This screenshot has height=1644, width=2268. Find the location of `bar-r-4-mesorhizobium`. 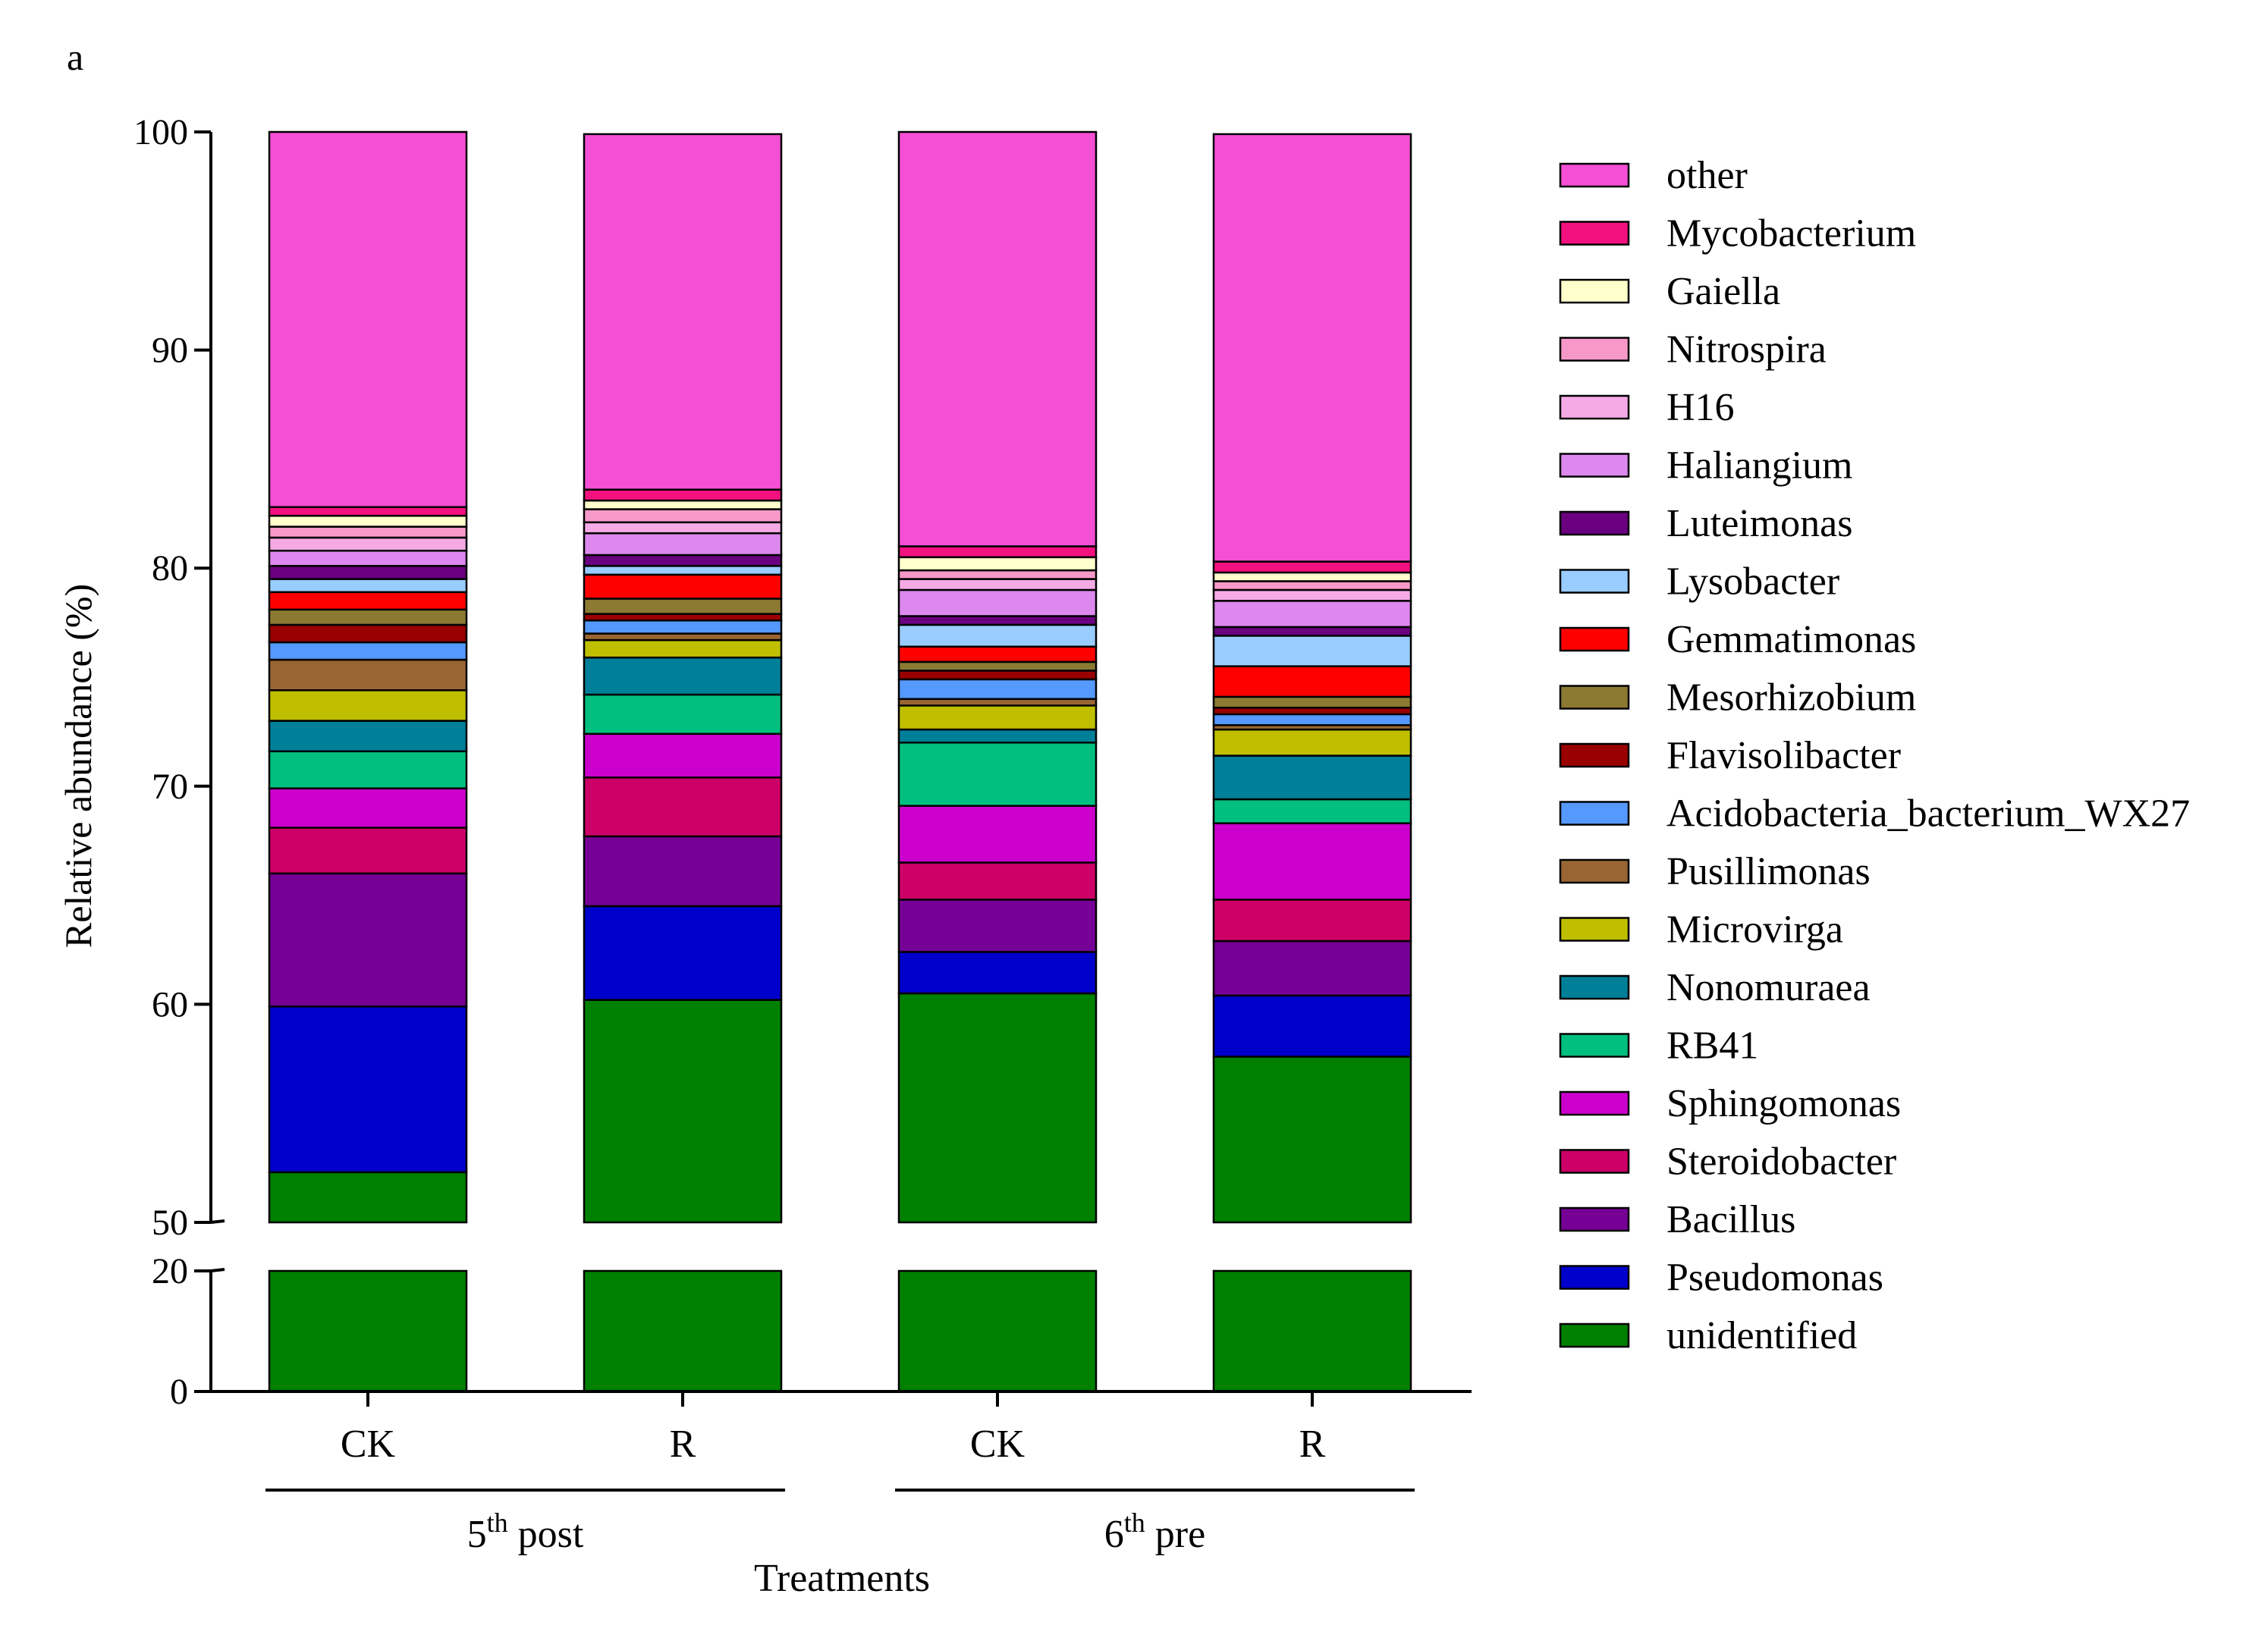

bar-r-4-mesorhizobium is located at coordinates (1312, 702).